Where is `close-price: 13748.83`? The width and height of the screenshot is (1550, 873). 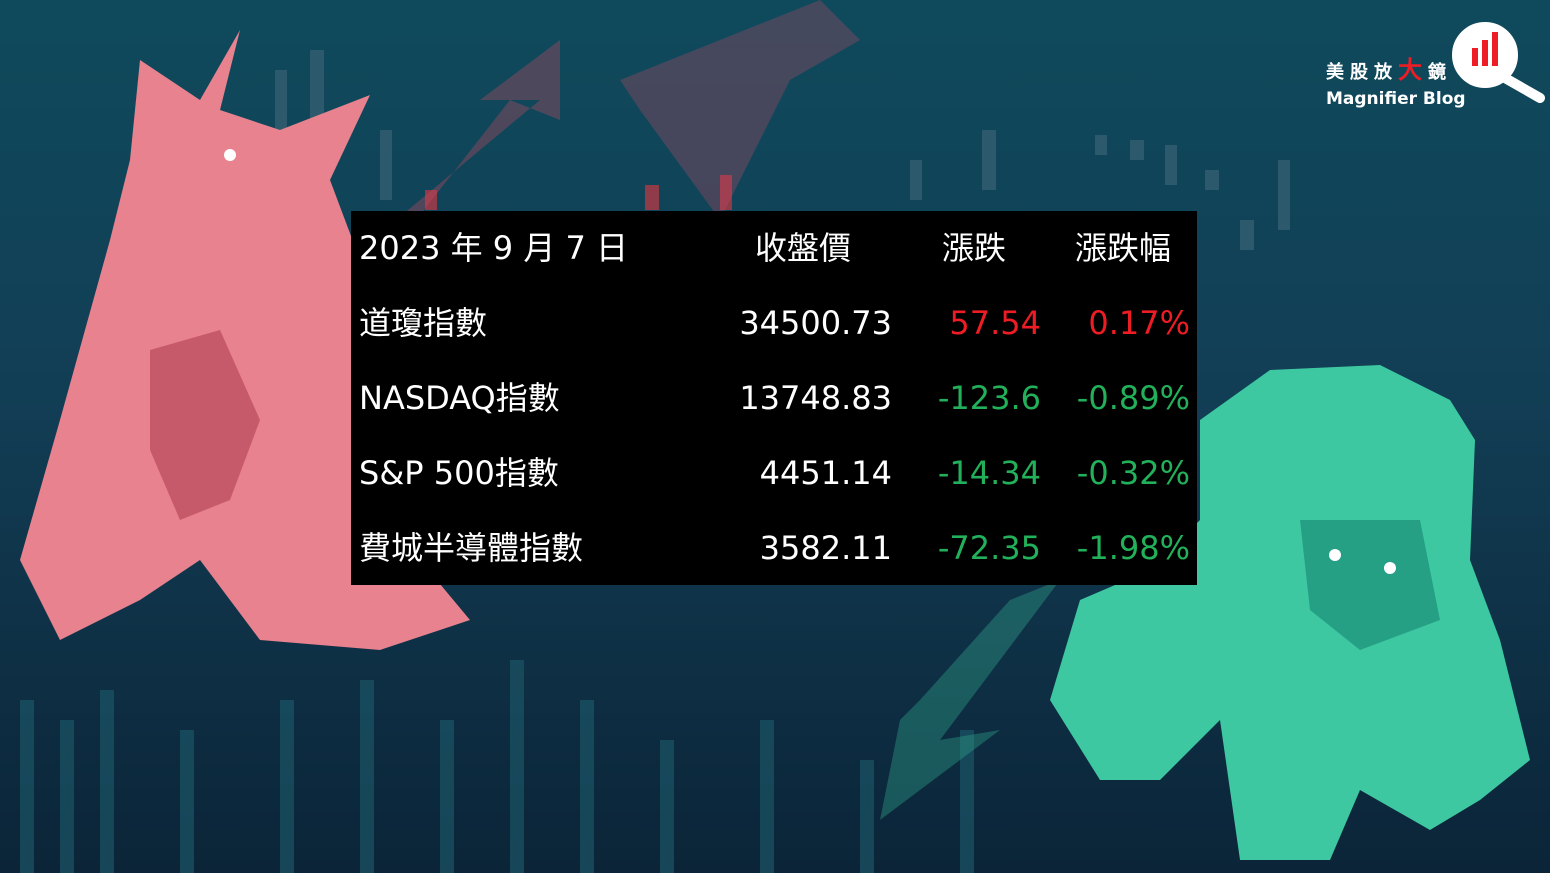
close-price: 13748.83 is located at coordinates (815, 398).